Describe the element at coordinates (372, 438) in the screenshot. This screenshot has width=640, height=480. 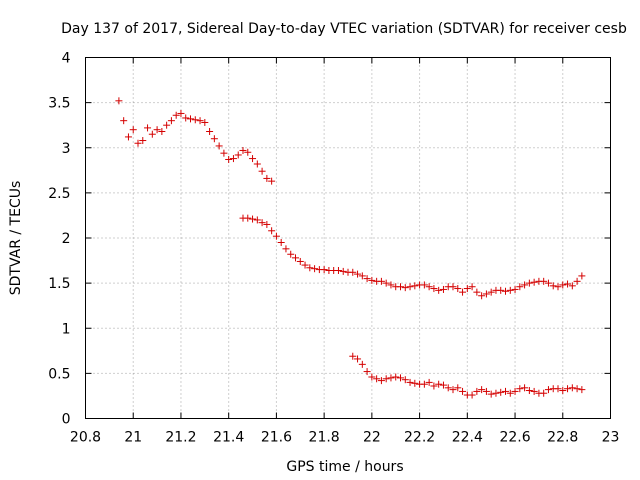
I see `x-tick-label: 22` at that location.